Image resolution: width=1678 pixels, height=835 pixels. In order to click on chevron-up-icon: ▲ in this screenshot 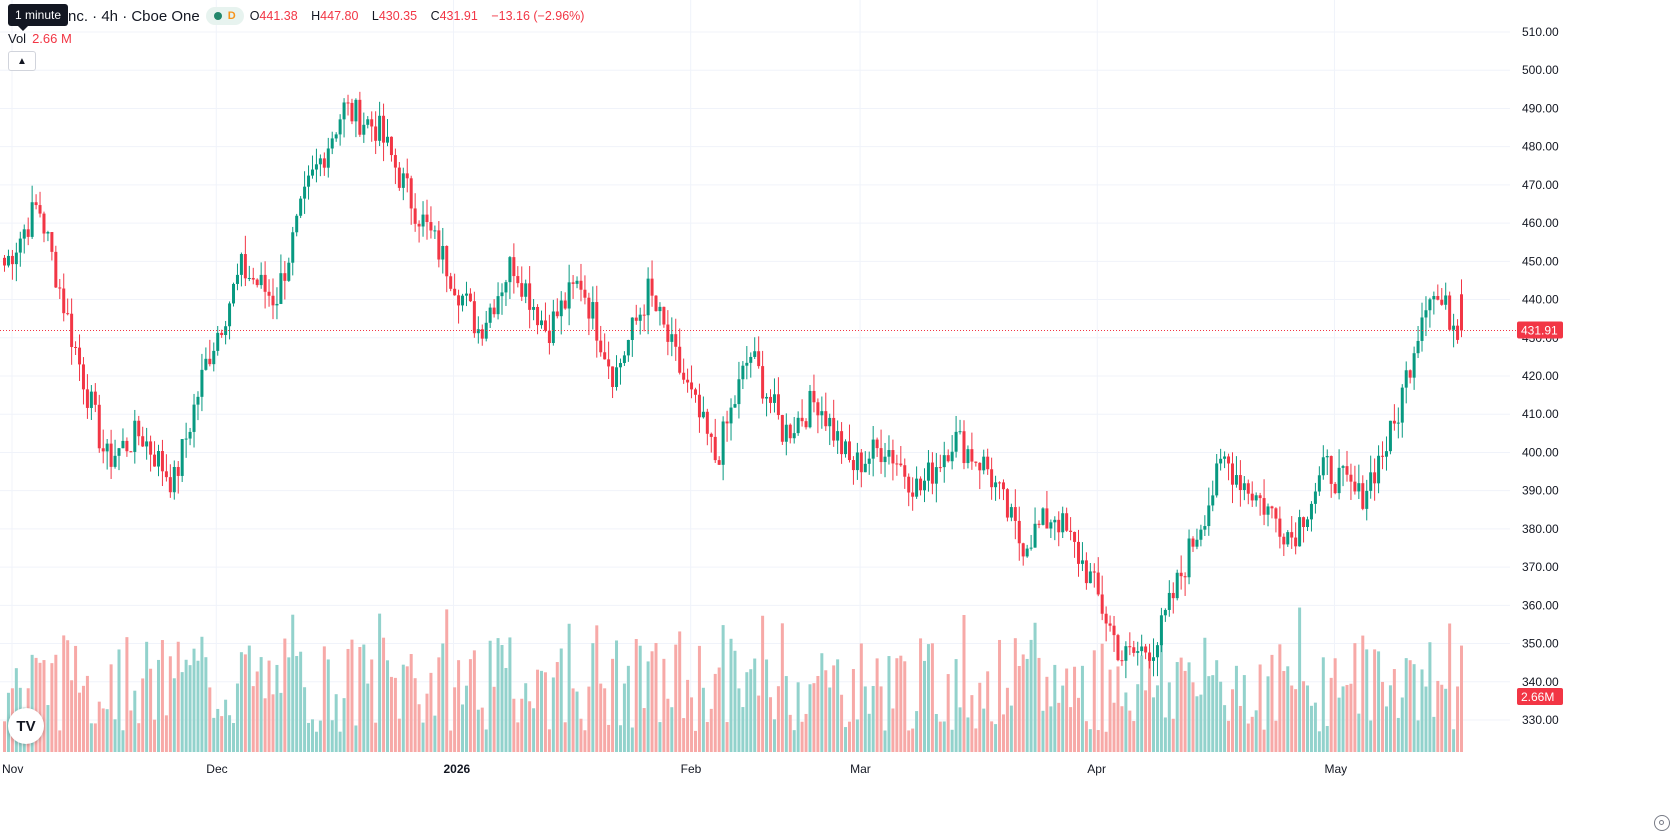, I will do `click(22, 61)`.